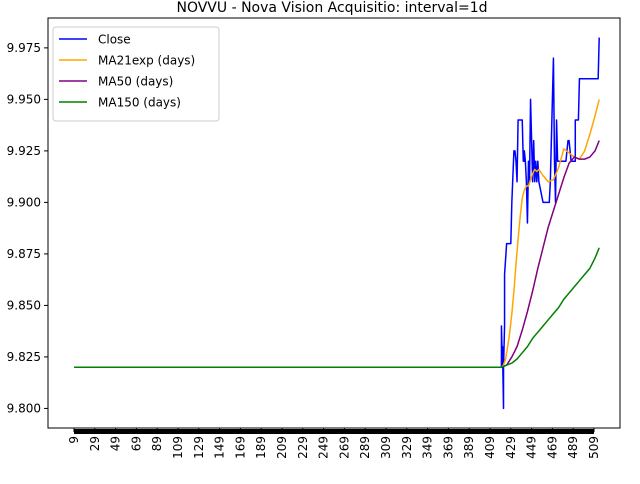 The height and width of the screenshot is (484, 640). What do you see at coordinates (24, 408) in the screenshot?
I see `y-tick-label: 9.800` at bounding box center [24, 408].